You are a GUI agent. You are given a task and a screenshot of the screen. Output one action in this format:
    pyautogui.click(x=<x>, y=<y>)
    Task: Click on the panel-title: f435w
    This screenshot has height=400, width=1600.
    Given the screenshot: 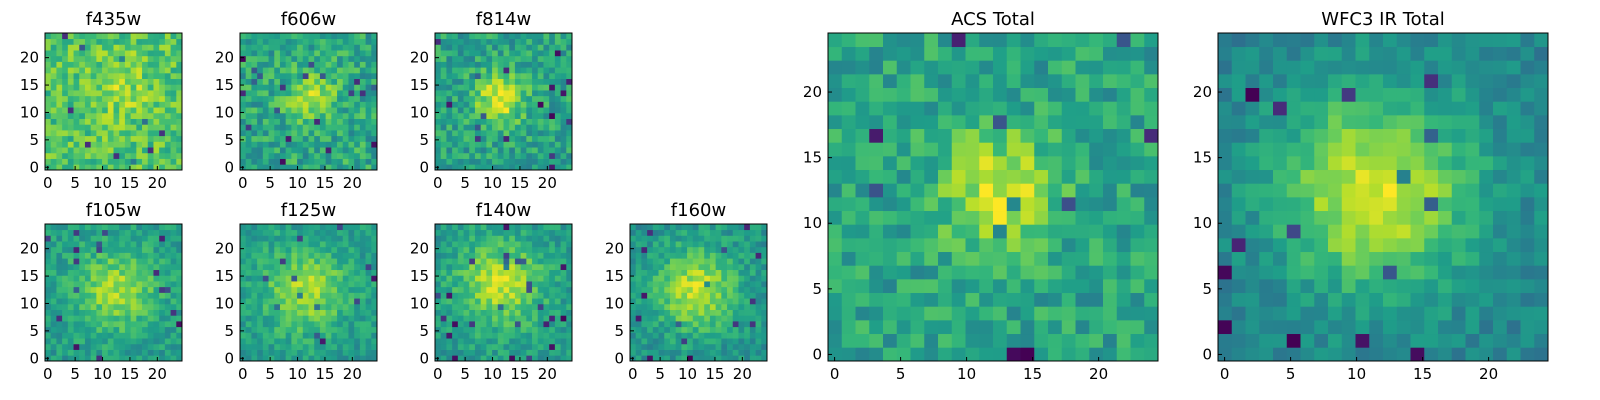 What is the action you would take?
    pyautogui.click(x=113, y=19)
    